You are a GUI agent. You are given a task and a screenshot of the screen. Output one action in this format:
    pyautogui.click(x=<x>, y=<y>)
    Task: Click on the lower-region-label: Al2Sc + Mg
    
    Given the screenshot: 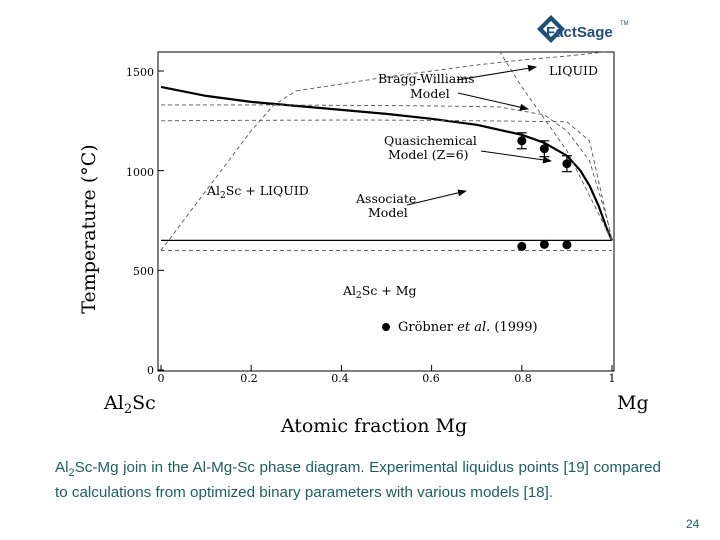 What is the action you would take?
    pyautogui.click(x=379, y=292)
    